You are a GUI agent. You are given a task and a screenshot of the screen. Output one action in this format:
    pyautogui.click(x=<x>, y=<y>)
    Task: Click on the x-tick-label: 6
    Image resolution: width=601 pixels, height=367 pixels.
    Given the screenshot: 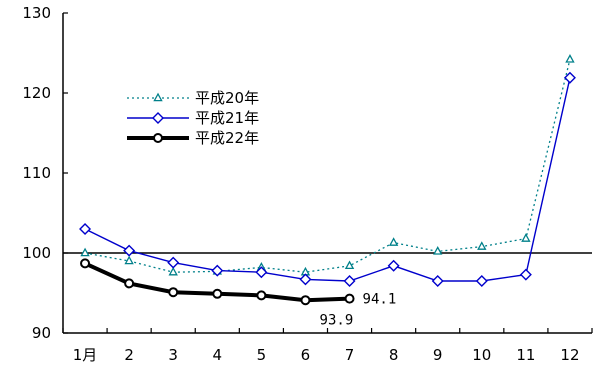 What is the action you would take?
    pyautogui.click(x=306, y=355)
    